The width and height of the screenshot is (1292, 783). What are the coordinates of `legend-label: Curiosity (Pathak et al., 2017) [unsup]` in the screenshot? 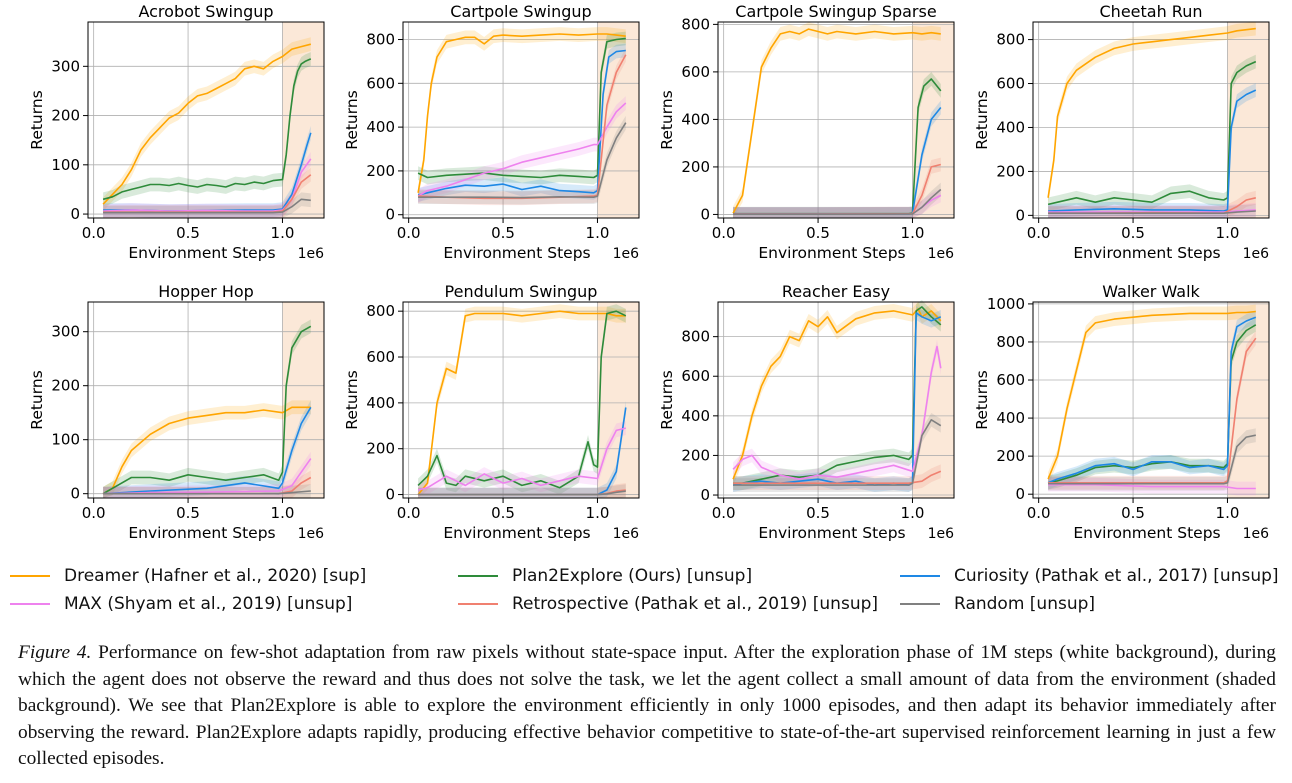 It's located at (1116, 576).